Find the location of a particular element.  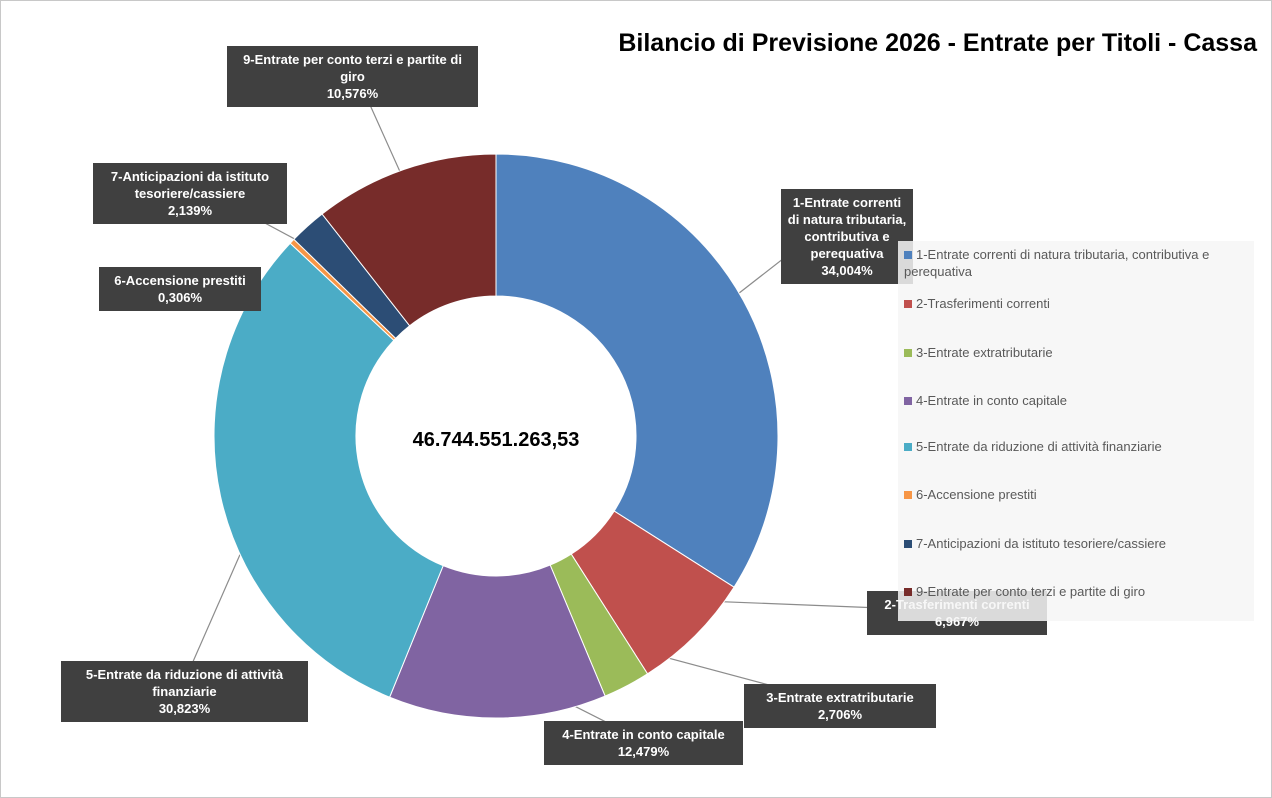

data-label: 3-Entrate extratributarie 2,706% is located at coordinates (840, 706).